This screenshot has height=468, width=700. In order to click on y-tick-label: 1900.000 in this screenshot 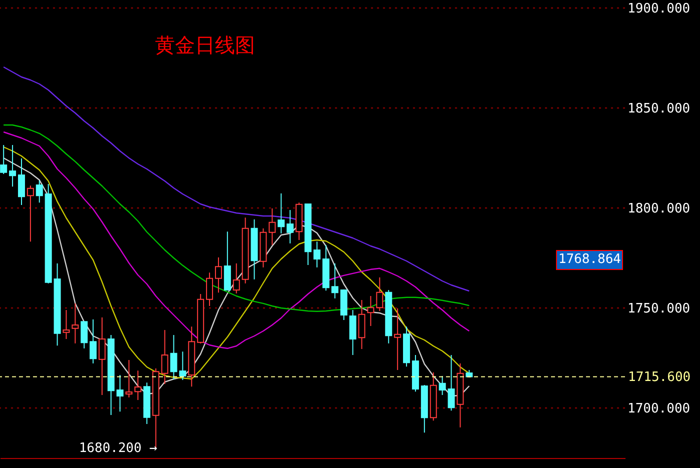, I will do `click(659, 9)`.